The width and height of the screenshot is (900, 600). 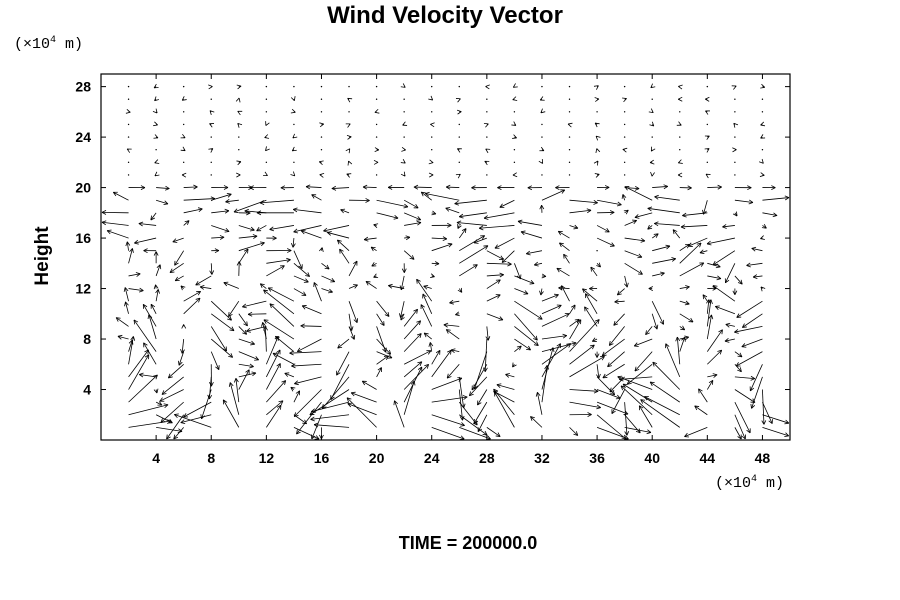 What do you see at coordinates (432, 458) in the screenshot?
I see `x-tick-label: 24` at bounding box center [432, 458].